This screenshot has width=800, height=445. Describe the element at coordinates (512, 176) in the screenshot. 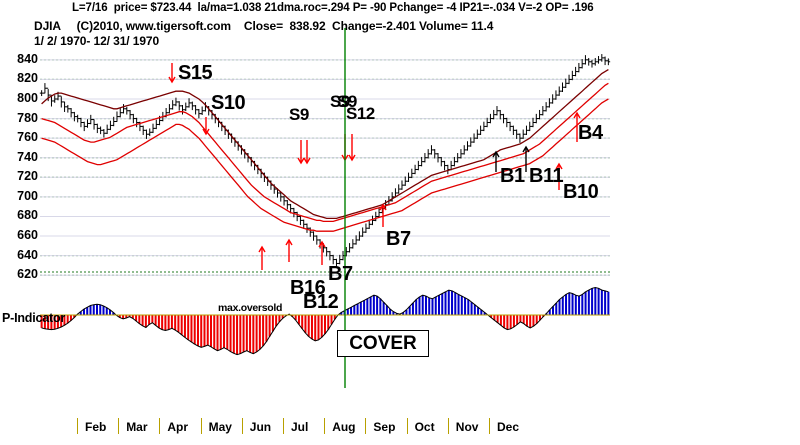

I see `signal-label-b1: B1` at that location.